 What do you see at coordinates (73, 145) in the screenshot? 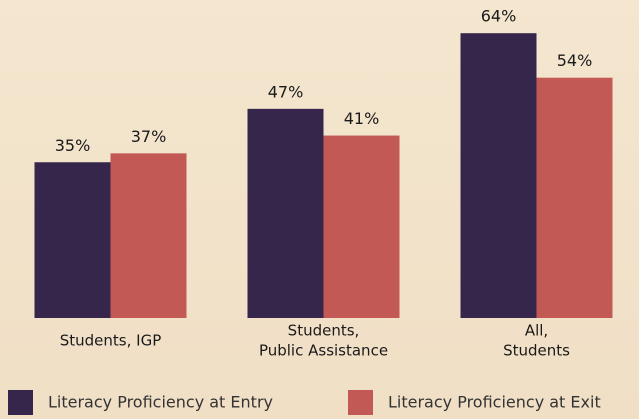
I see `value-label: 35%` at bounding box center [73, 145].